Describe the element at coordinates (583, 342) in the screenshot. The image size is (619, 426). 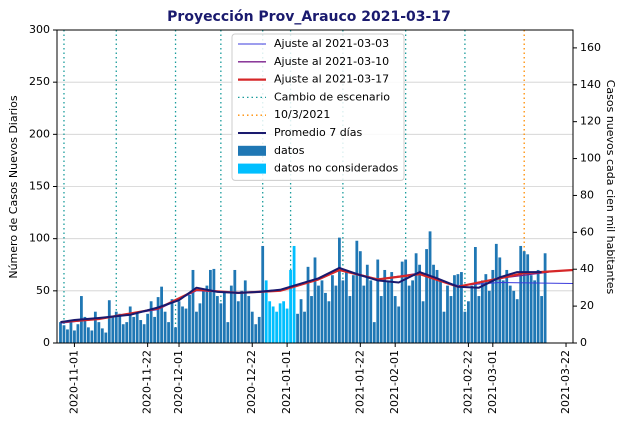
I see `y2-tick-label: 0` at that location.